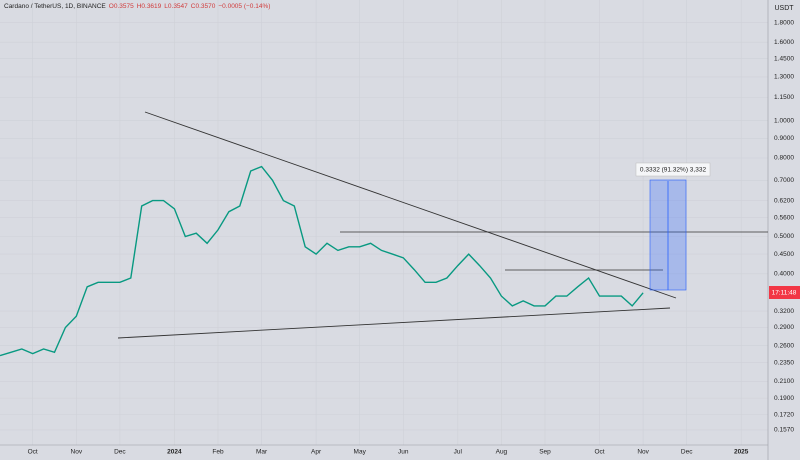 The image size is (800, 460). What do you see at coordinates (784, 97) in the screenshot?
I see `y-tick-label: 1.1500` at bounding box center [784, 97].